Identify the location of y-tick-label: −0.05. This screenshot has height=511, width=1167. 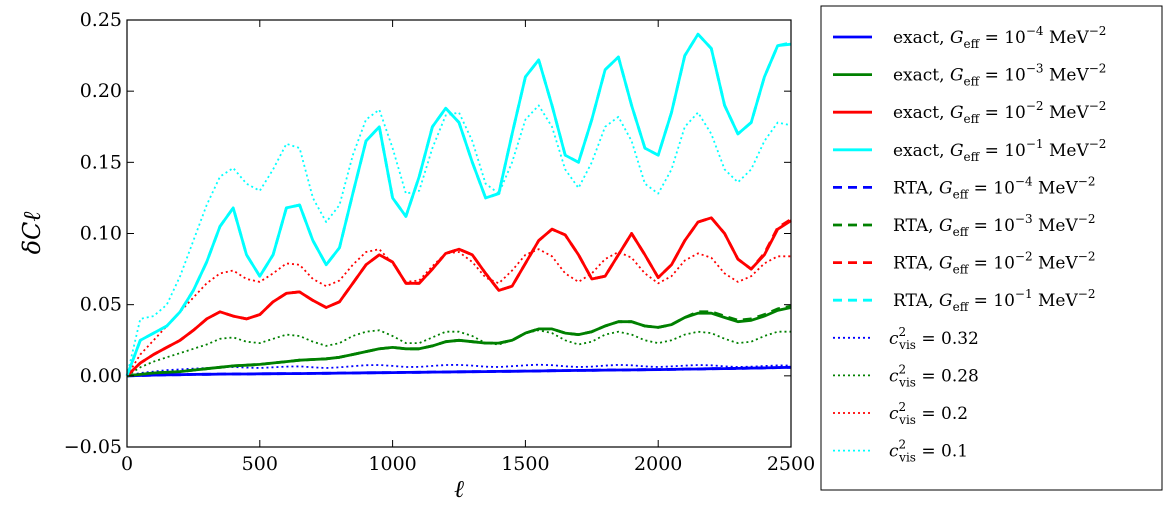
(93, 447).